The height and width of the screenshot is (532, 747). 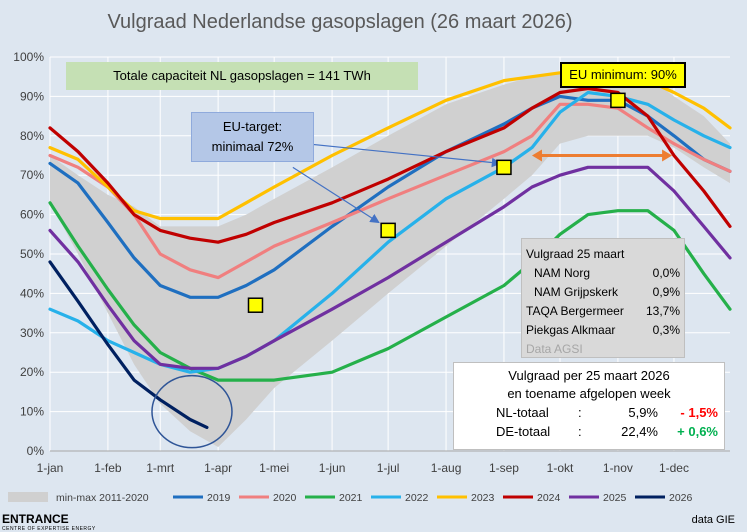 I want to click on x-tick-label: 1-aug, so click(x=446, y=468).